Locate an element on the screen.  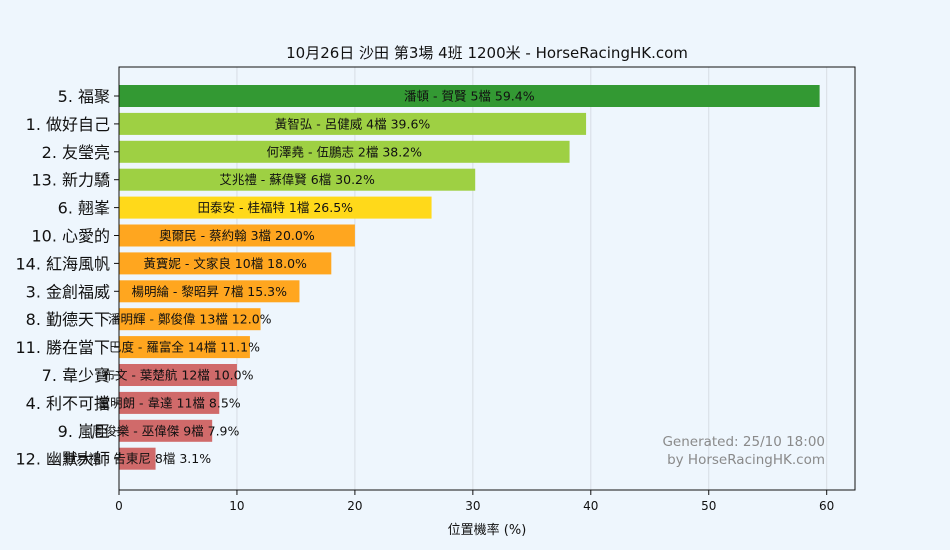
x-tick-label: 0 is located at coordinates (119, 506).